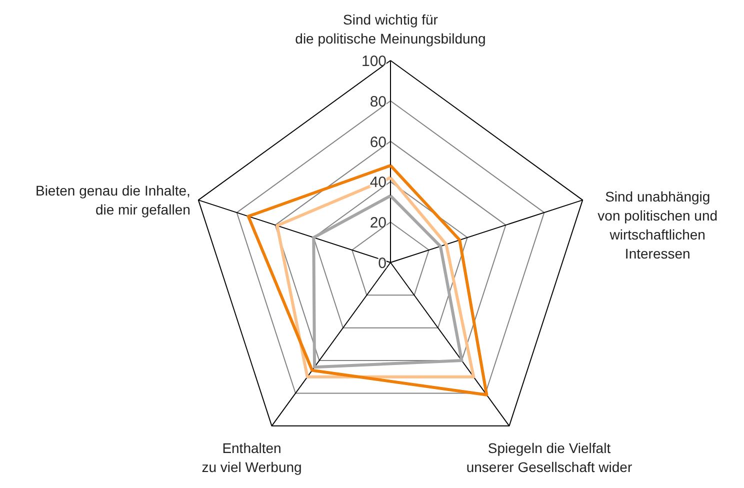 This screenshot has height=488, width=744. I want to click on y-tick-label: 100, so click(374, 61).